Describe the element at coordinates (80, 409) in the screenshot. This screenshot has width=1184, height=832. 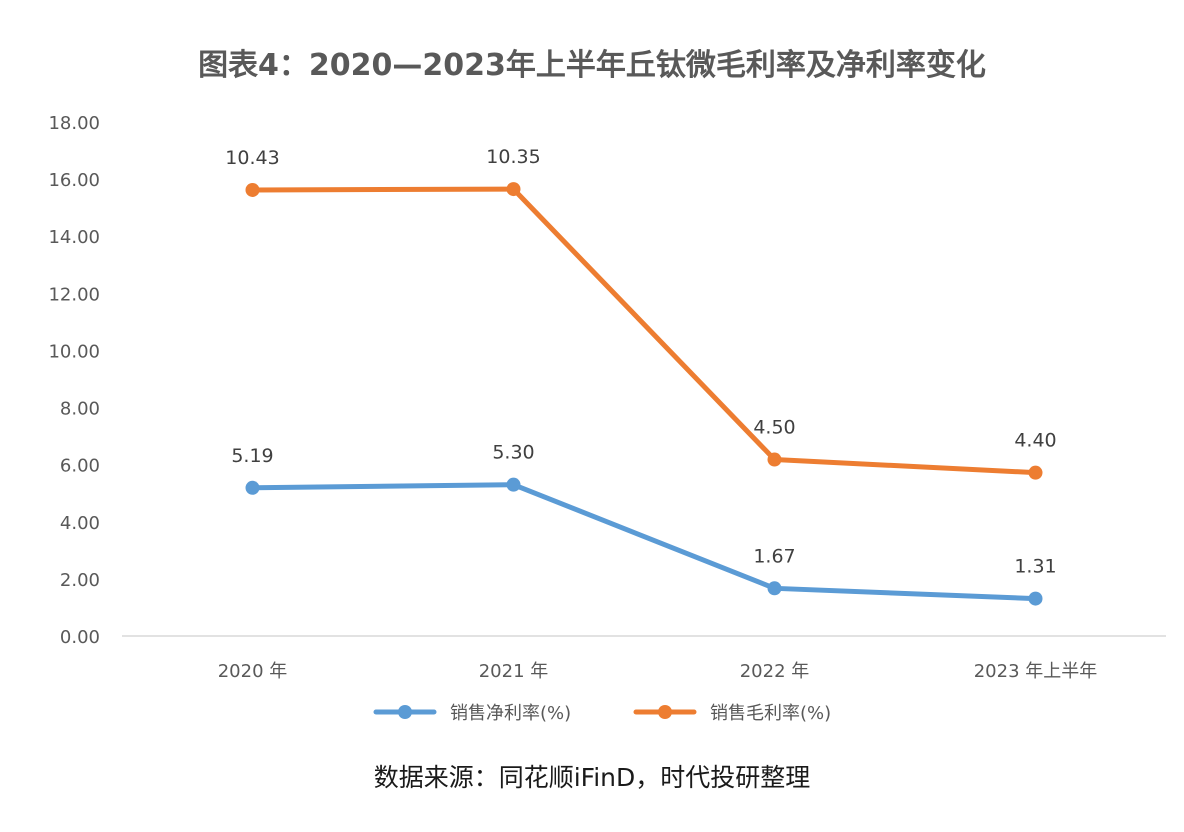
I see `y-tick-label: 8.00` at that location.